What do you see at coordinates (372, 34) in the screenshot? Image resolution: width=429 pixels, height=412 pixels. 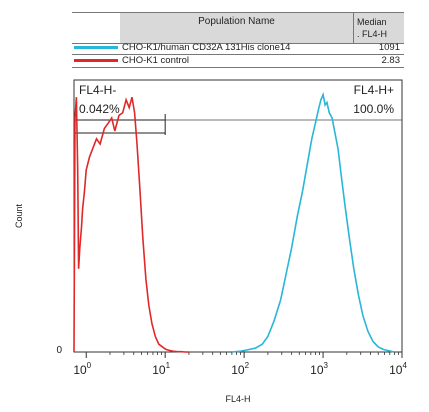 I see `header-median-line2: . FL4-H` at bounding box center [372, 34].